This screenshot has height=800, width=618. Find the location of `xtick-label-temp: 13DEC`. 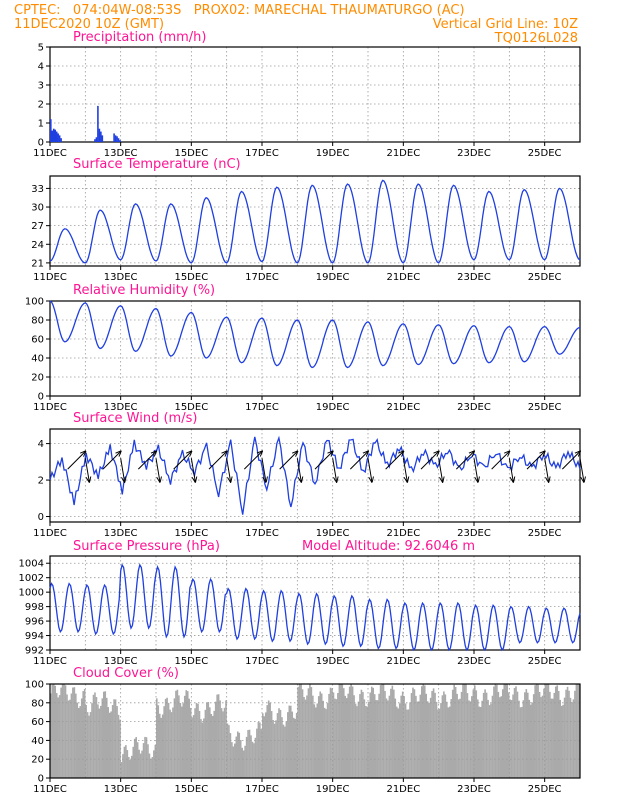

xtick-label-temp: 13DEC is located at coordinates (121, 277).